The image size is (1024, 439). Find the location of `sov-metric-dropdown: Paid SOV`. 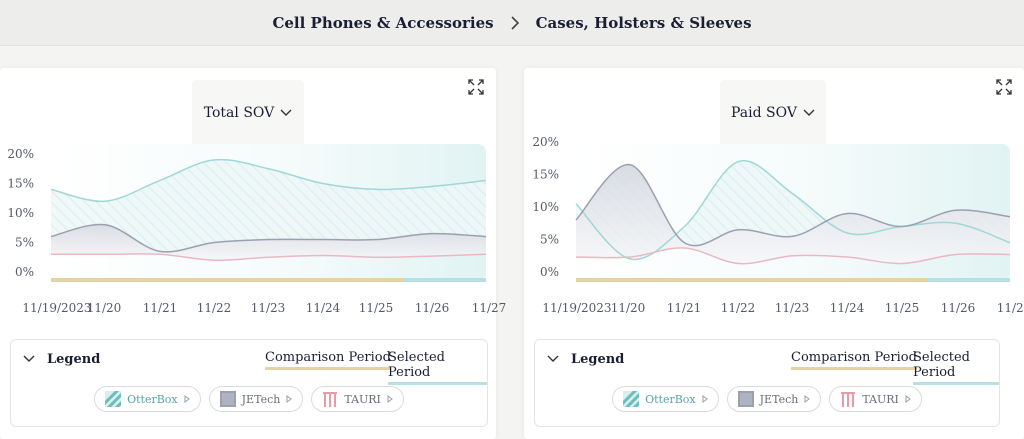

sov-metric-dropdown: Paid SOV is located at coordinates (773, 113).